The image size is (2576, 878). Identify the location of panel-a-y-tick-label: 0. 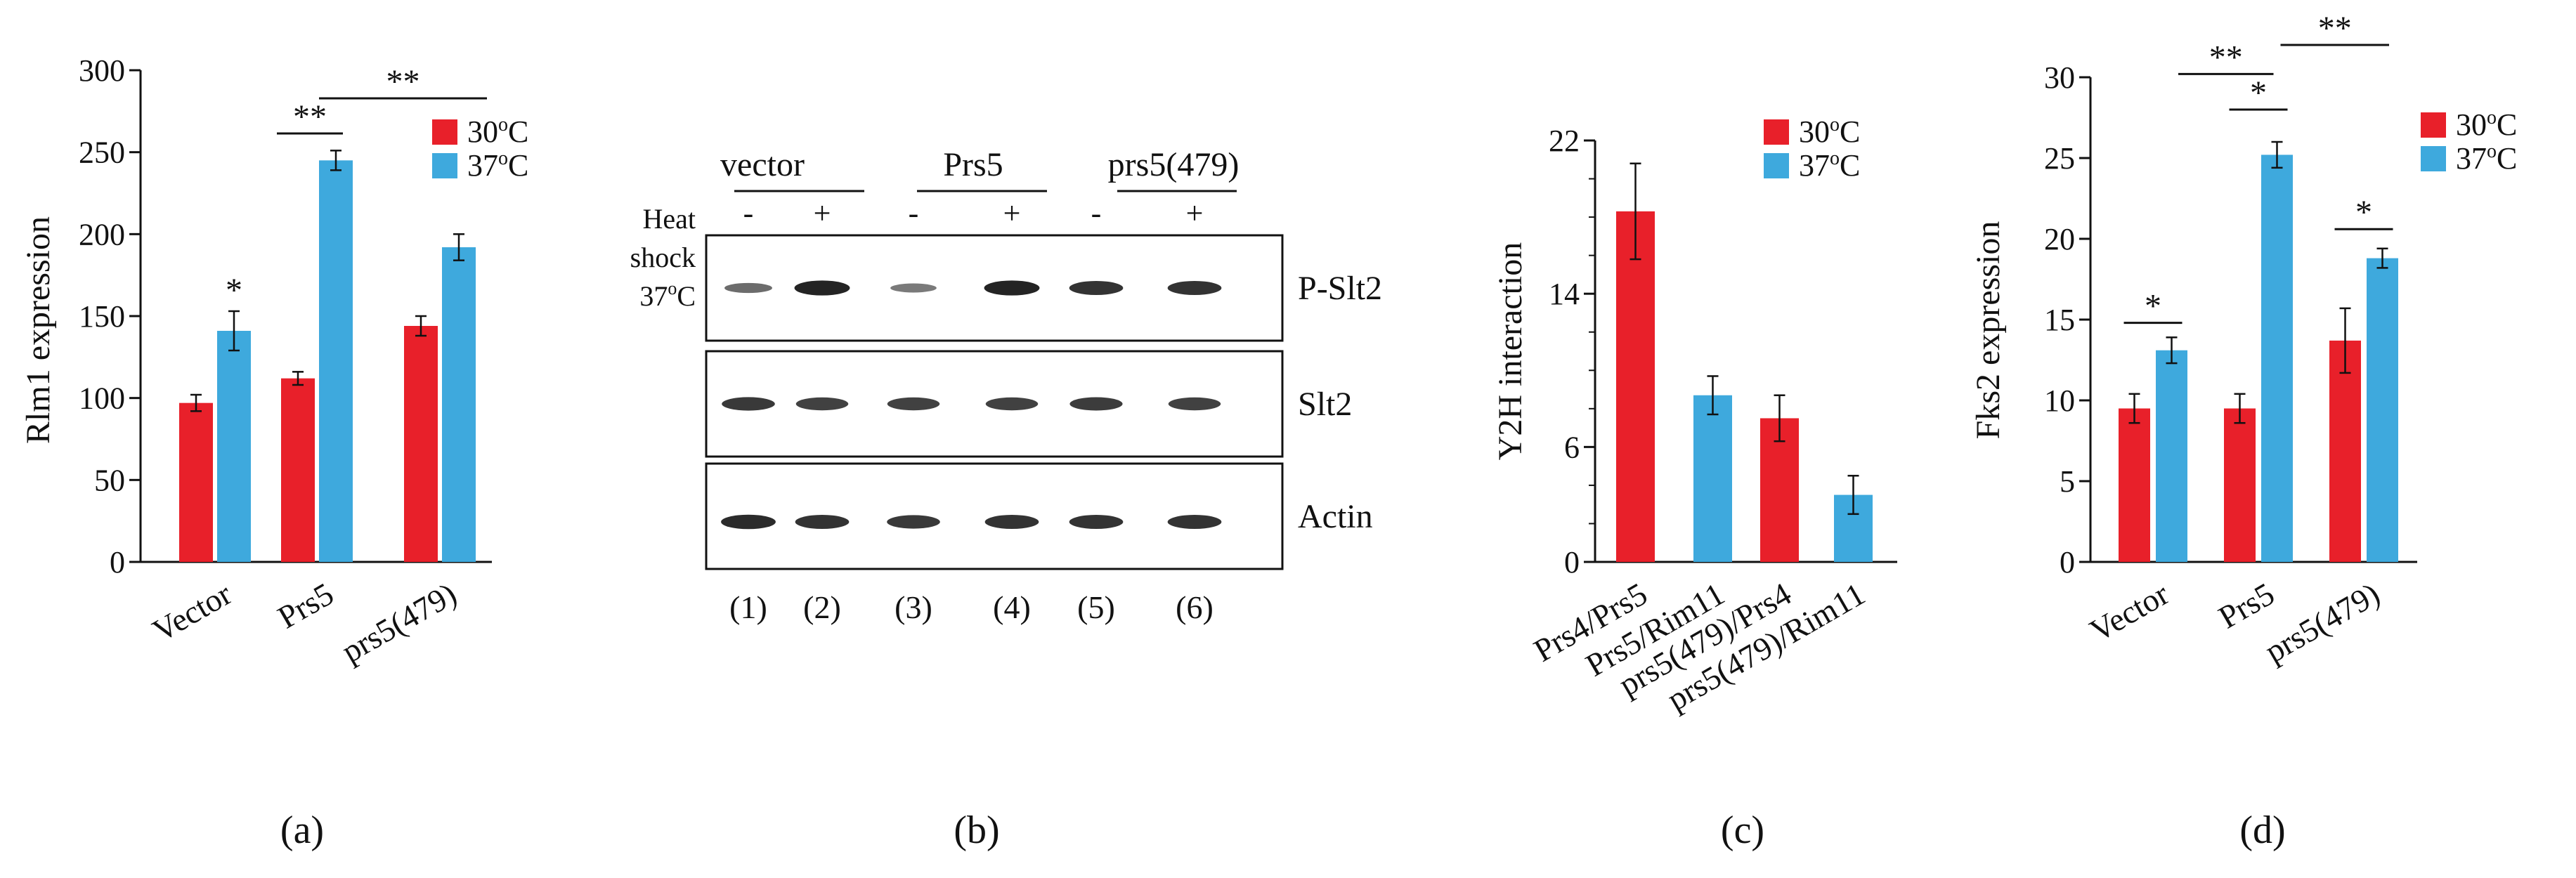
(117, 562).